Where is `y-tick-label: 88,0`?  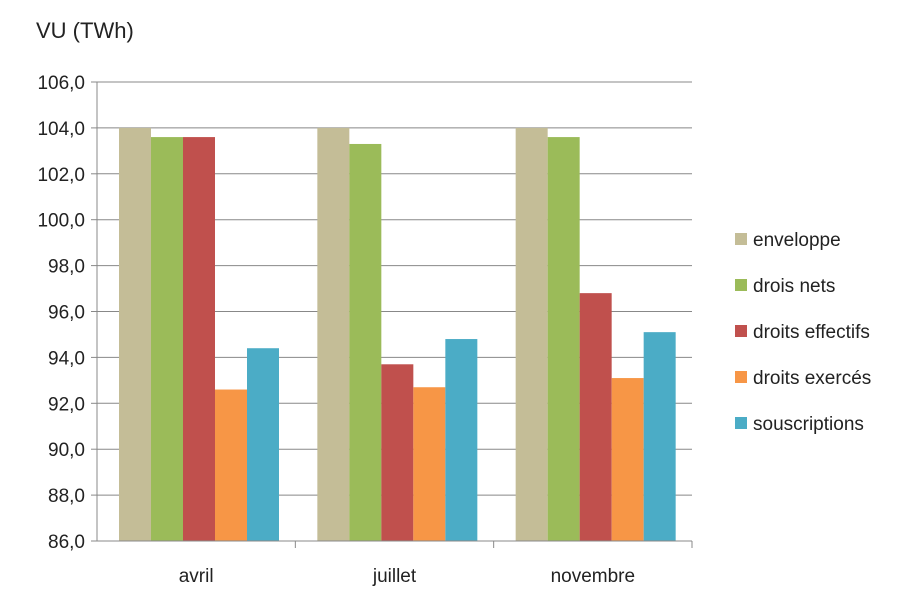 y-tick-label: 88,0 is located at coordinates (66, 496).